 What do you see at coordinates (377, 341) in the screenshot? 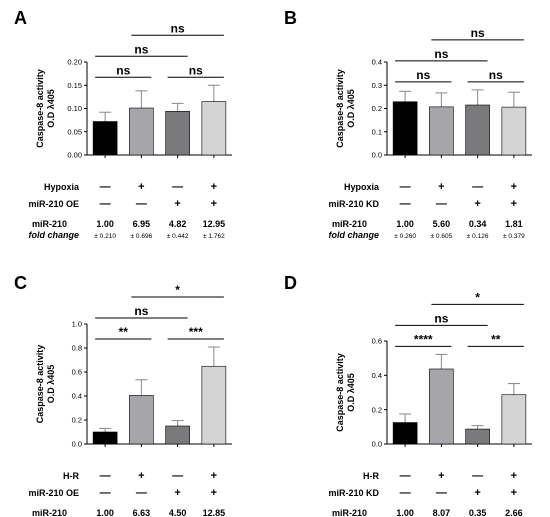
I see `y-tick-label: 0.6` at bounding box center [377, 341].